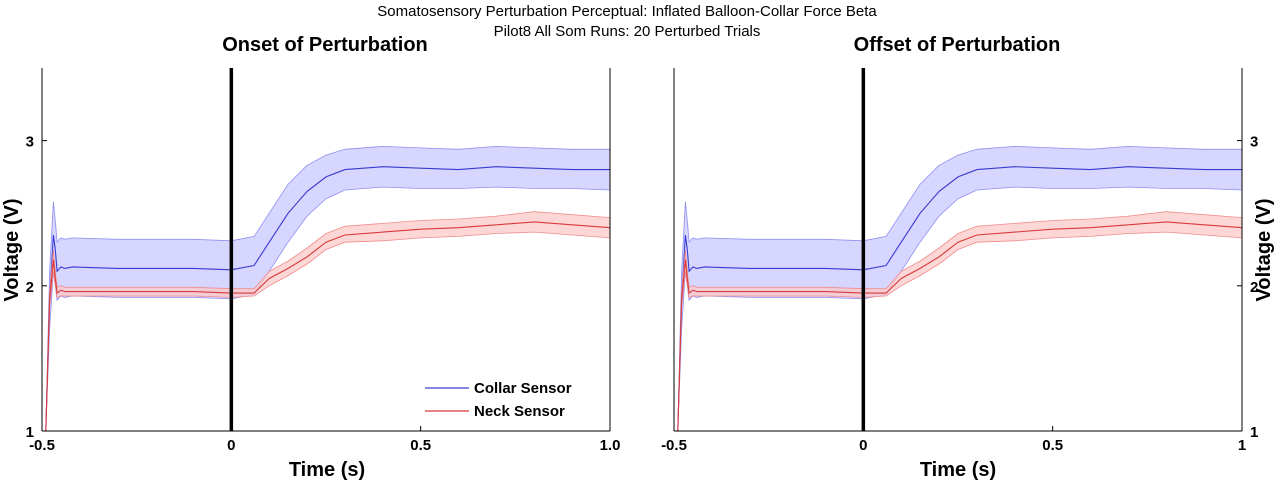  What do you see at coordinates (674, 445) in the screenshot?
I see `offset-x-tick-label: -0.5` at bounding box center [674, 445].